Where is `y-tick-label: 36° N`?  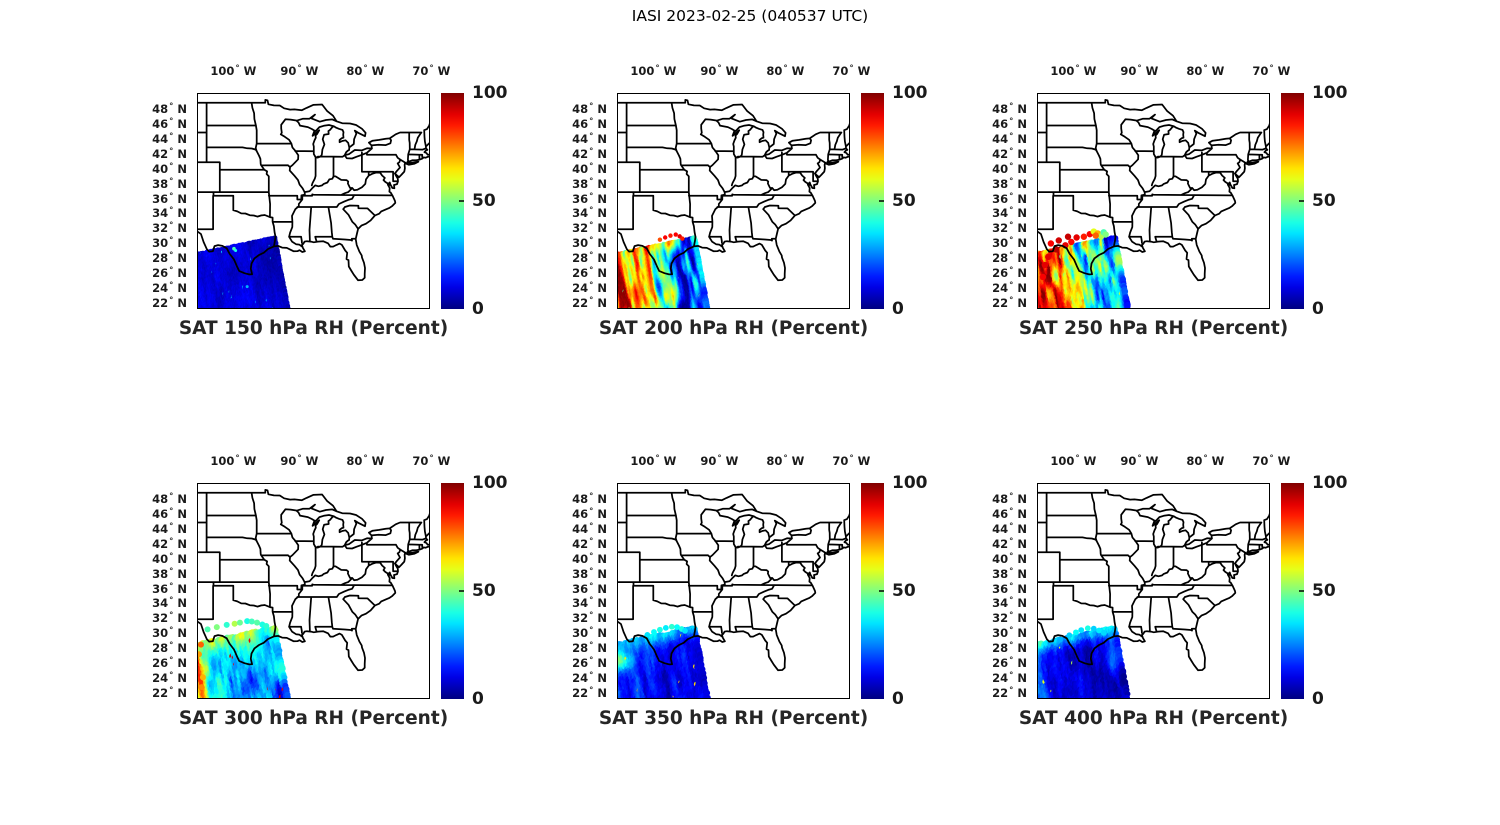 y-tick-label: 36° N is located at coordinates (581, 590).